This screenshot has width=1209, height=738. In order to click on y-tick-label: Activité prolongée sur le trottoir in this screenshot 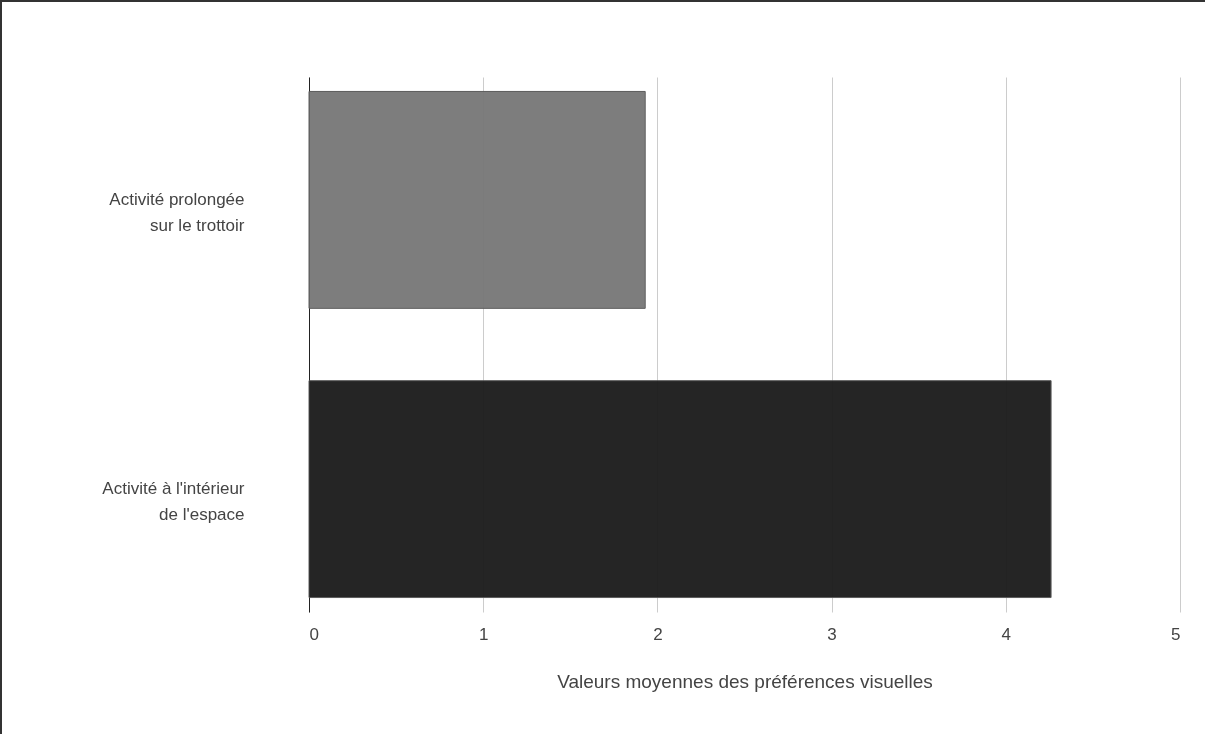, I will do `click(177, 212)`.